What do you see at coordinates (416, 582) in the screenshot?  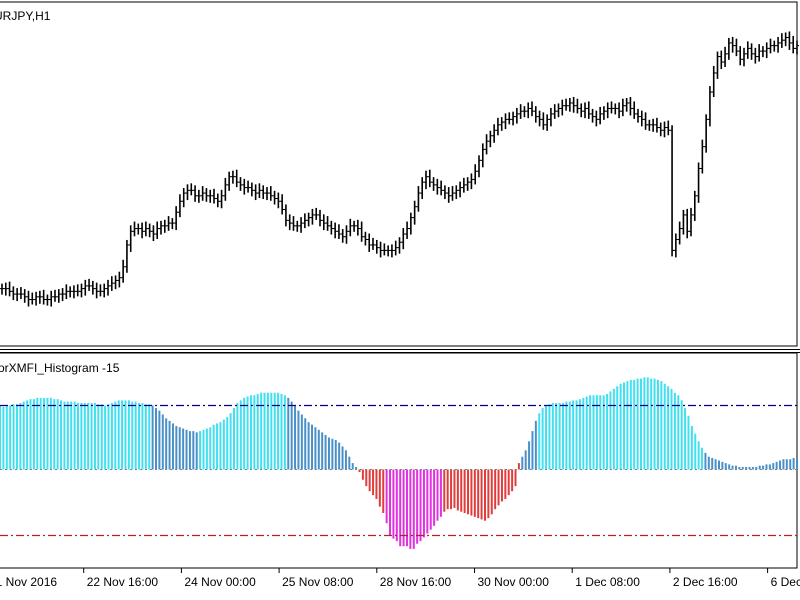 I see `x-tick-label: 28 Nov 16:00` at bounding box center [416, 582].